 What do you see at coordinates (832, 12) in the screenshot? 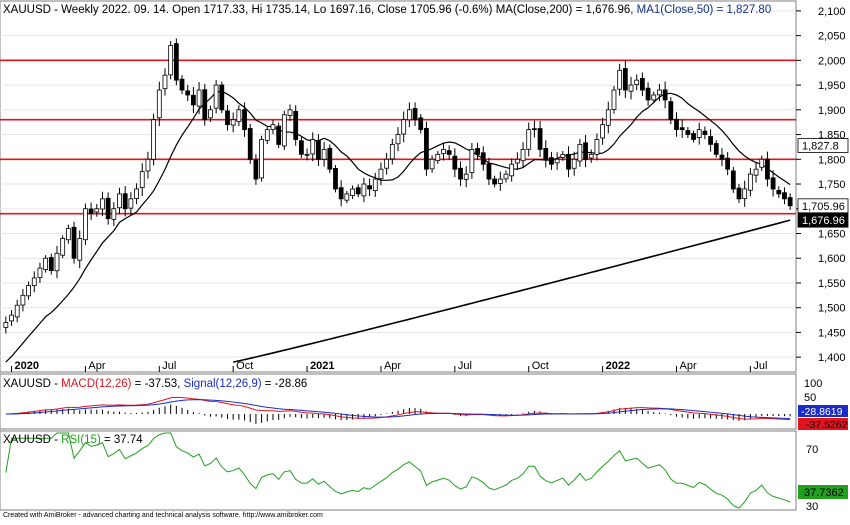
I see `y-tick-label: 2,100` at bounding box center [832, 12].